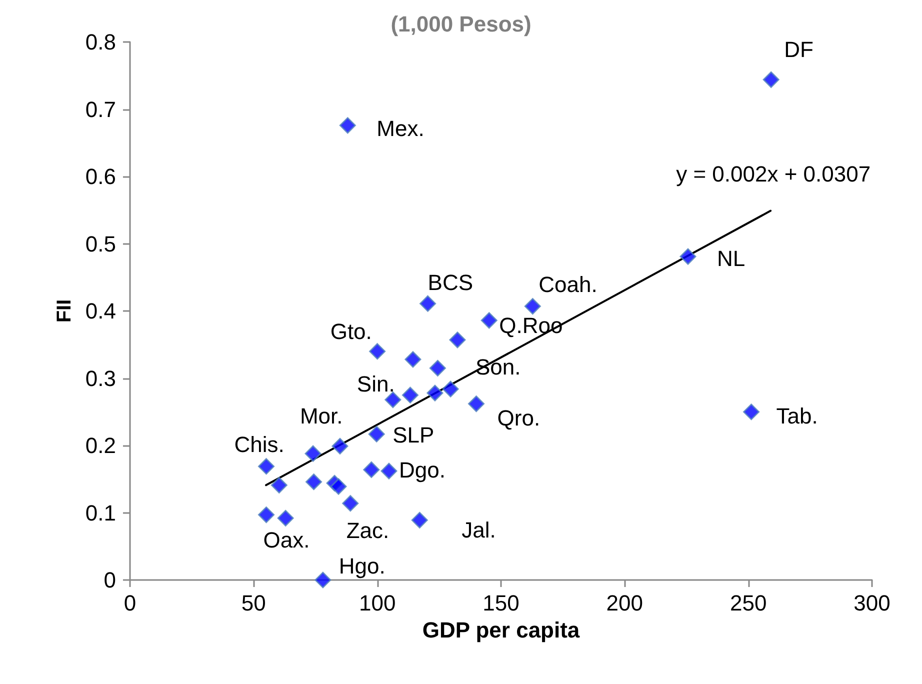 Image resolution: width=922 pixels, height=684 pixels. I want to click on y-axis-title: FII, so click(65, 311).